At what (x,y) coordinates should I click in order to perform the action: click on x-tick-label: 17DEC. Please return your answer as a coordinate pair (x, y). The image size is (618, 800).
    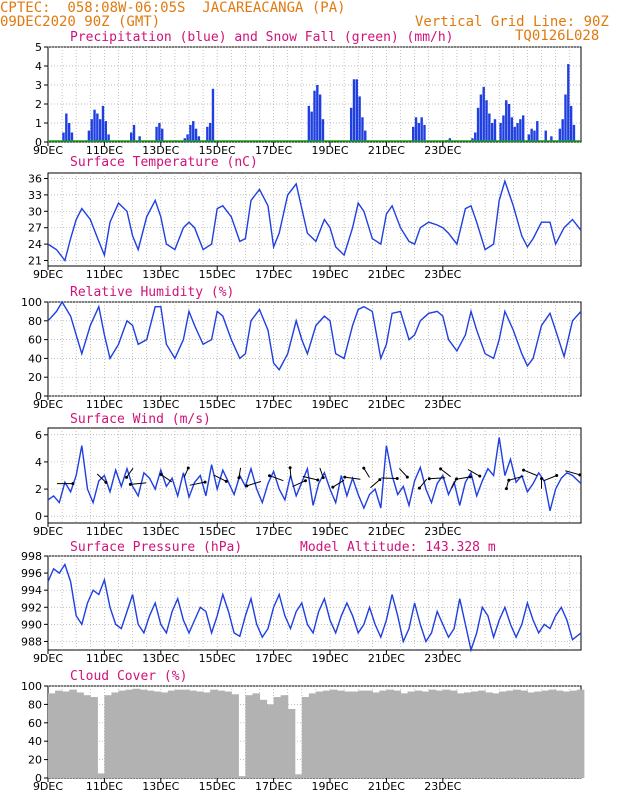
    Looking at the image, I should click on (273, 658).